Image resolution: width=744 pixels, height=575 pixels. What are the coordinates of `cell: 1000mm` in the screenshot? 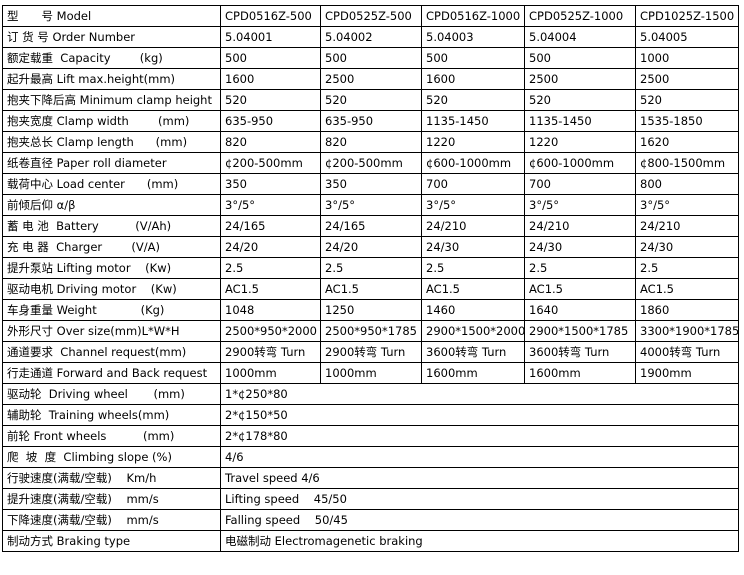 It's located at (371, 373).